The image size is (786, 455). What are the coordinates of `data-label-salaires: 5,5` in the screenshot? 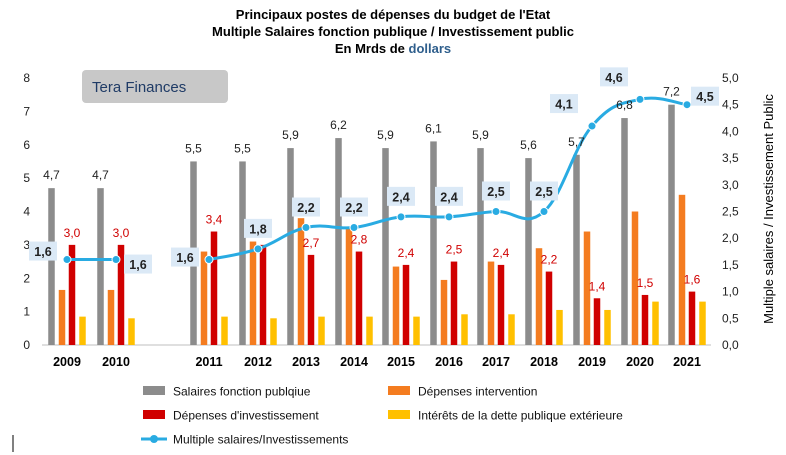 It's located at (242, 148).